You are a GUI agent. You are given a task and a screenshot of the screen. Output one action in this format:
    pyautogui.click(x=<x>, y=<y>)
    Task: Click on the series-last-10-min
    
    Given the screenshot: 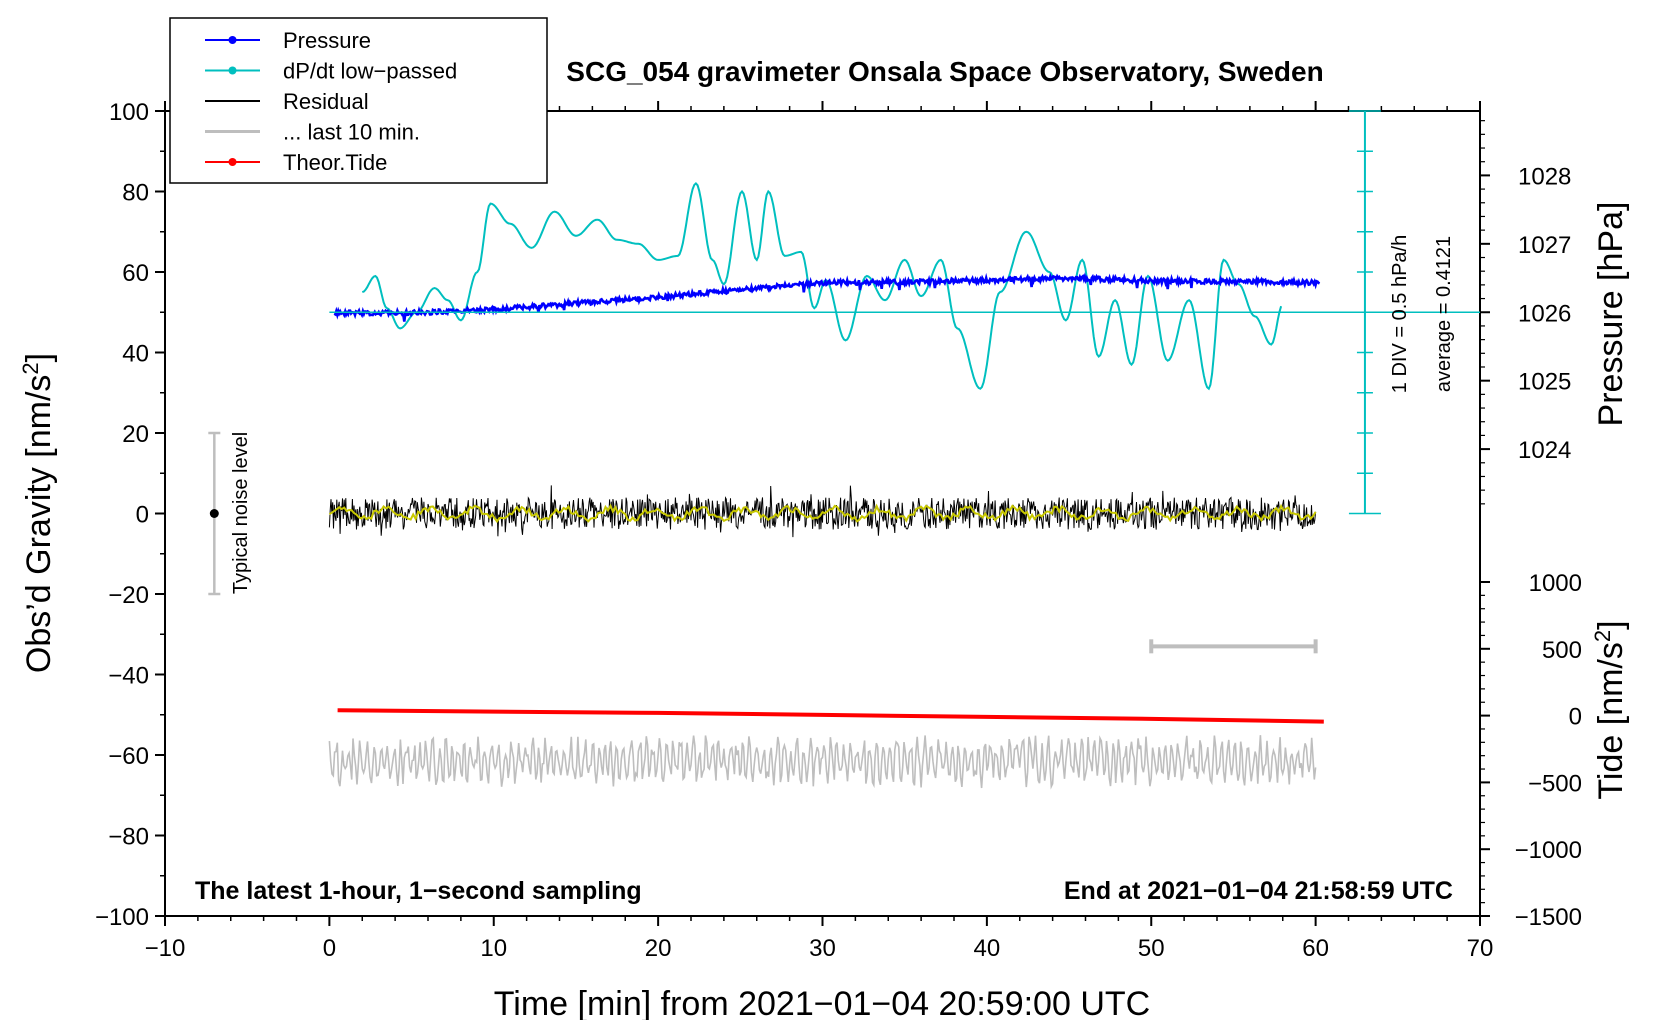 What is the action you would take?
    pyautogui.click(x=822, y=762)
    